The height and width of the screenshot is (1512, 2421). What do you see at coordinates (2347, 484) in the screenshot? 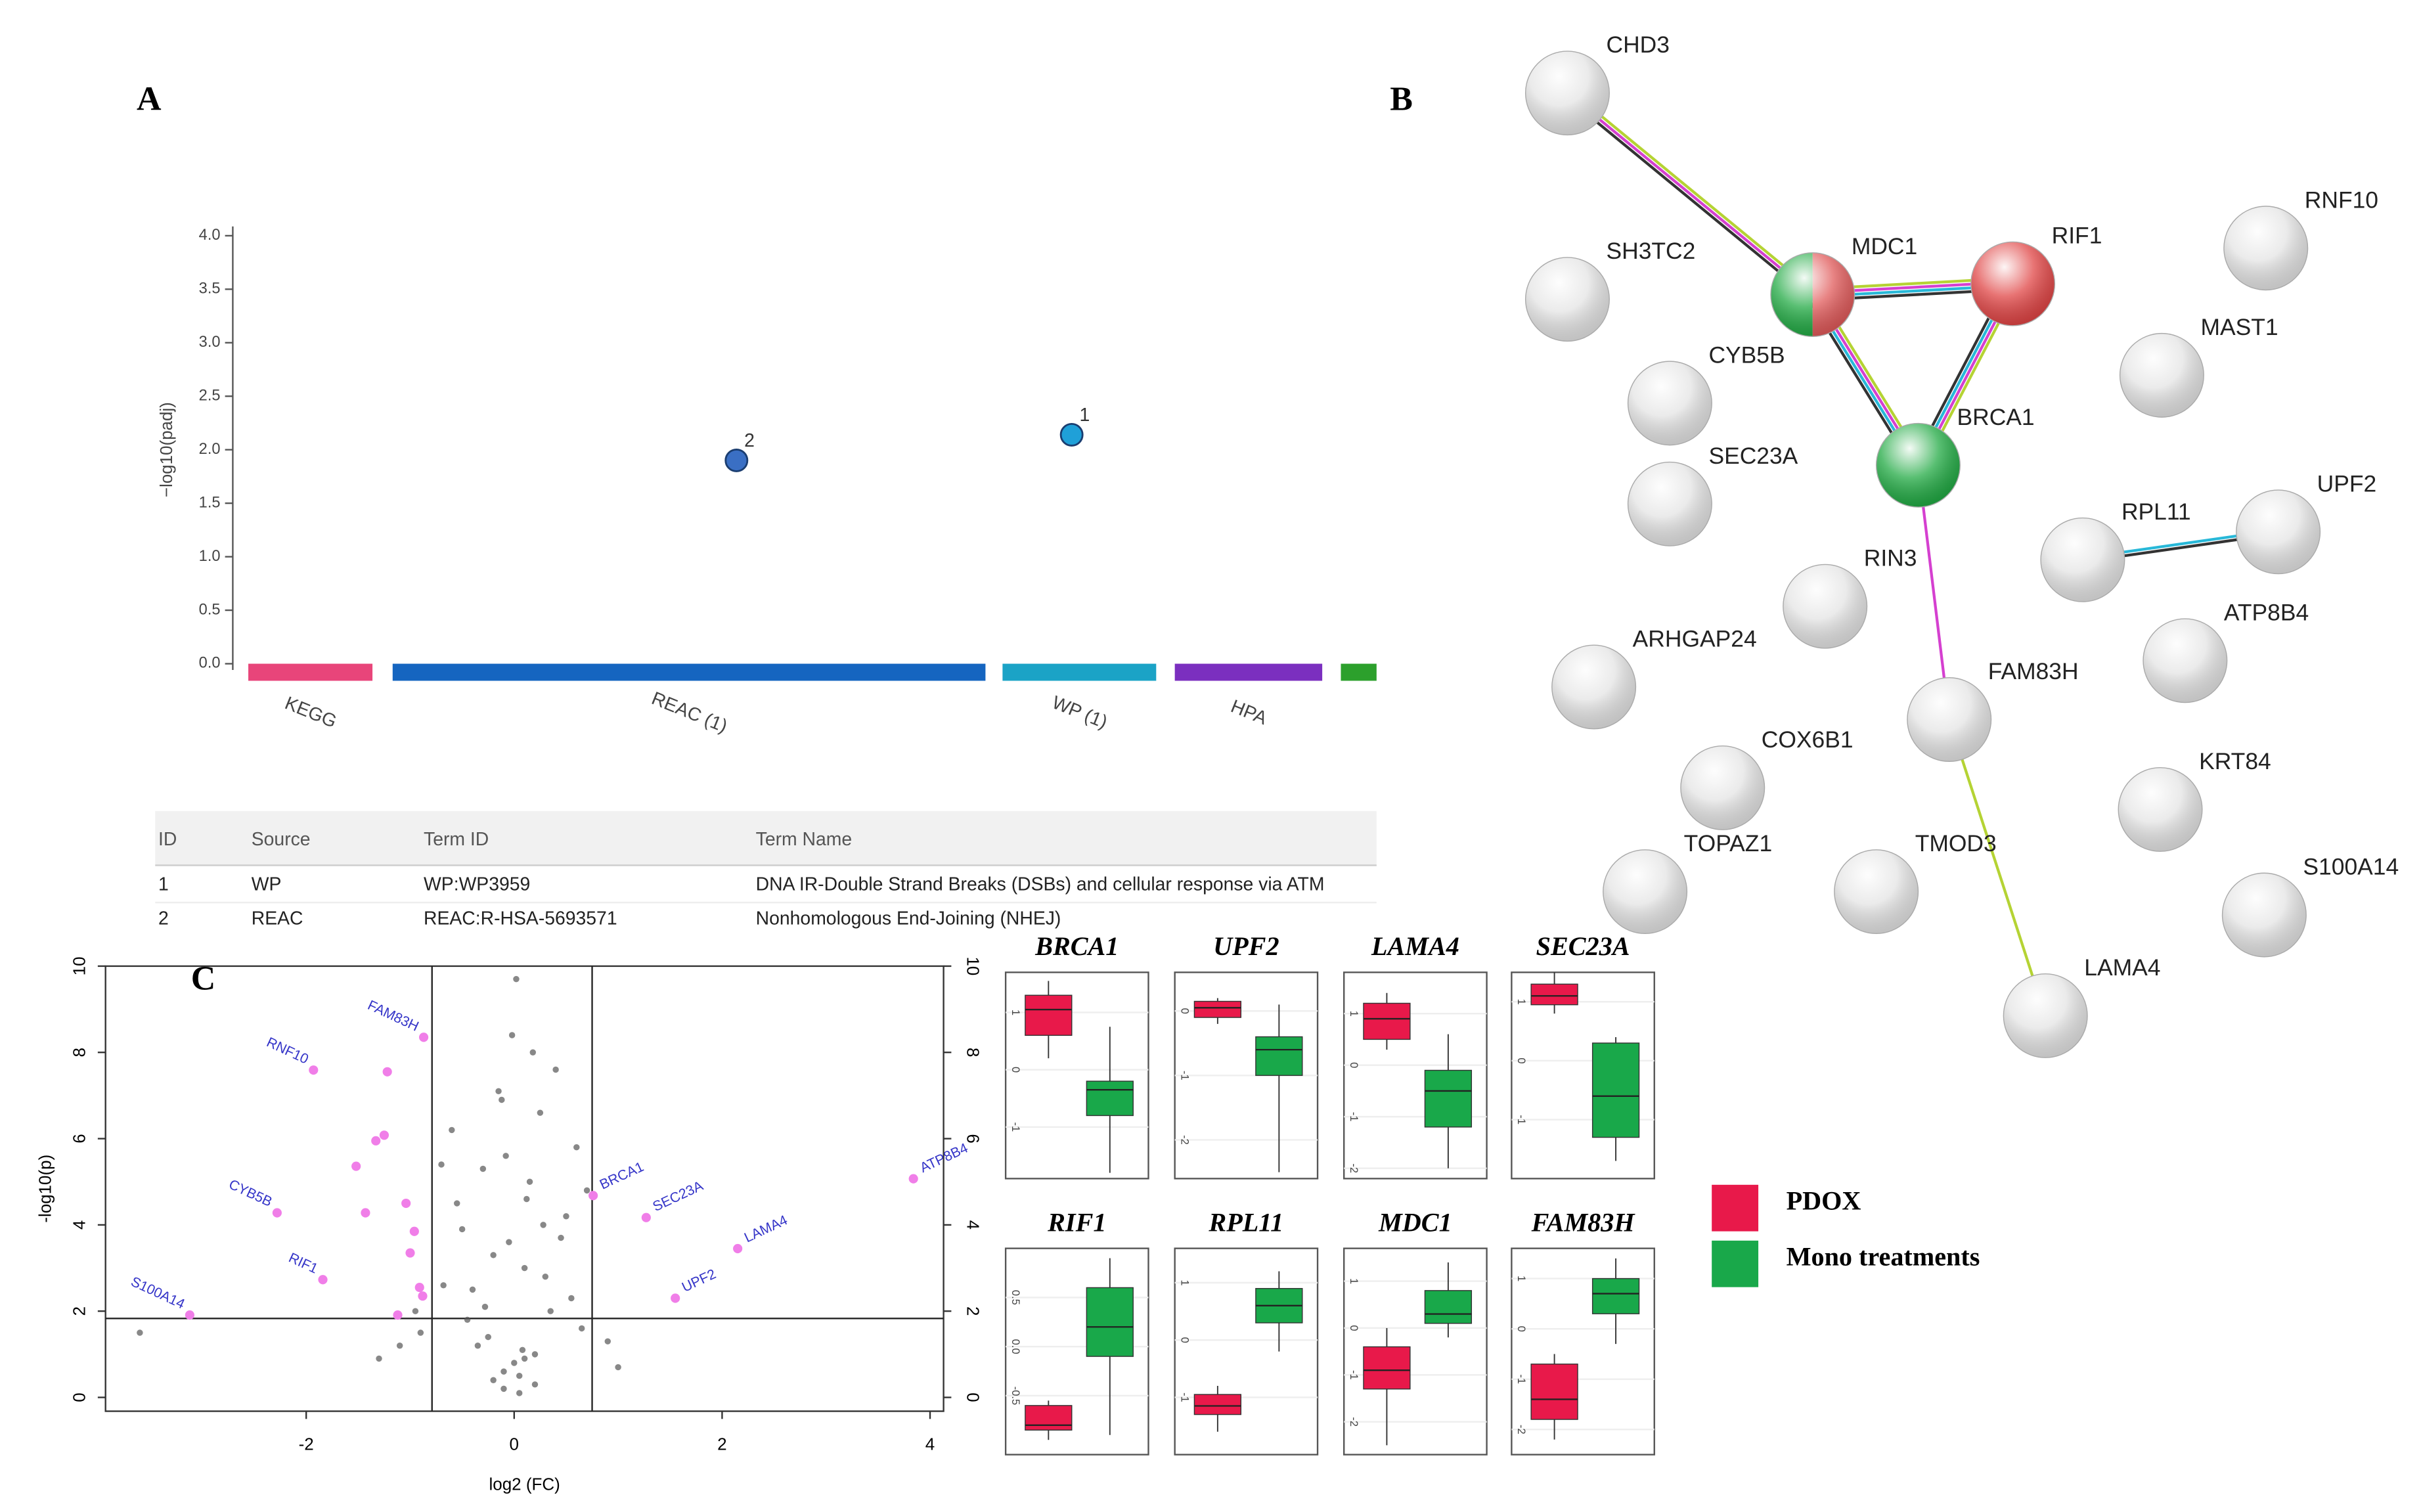
I see `node-label: UPF2` at bounding box center [2347, 484].